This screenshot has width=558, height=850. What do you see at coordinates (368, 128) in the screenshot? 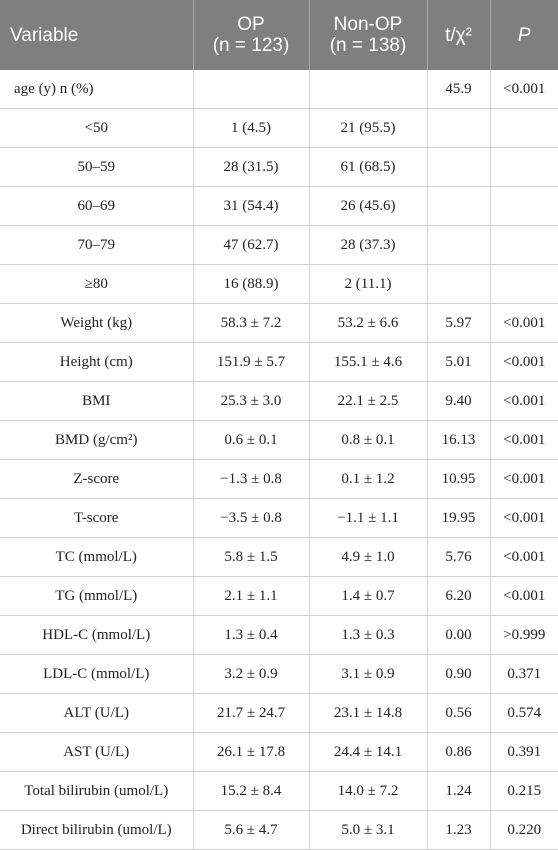
I see `cell-non-op: 21 (95.5)` at bounding box center [368, 128].